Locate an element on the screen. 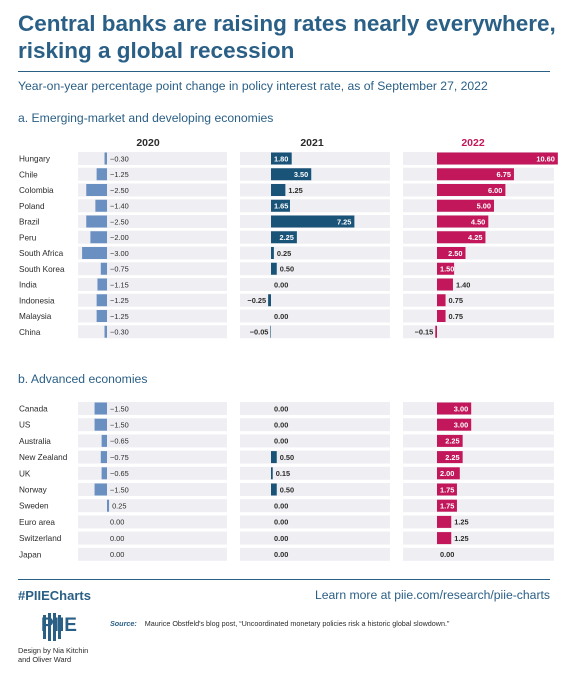  row-label: Colombia is located at coordinates (36, 190).